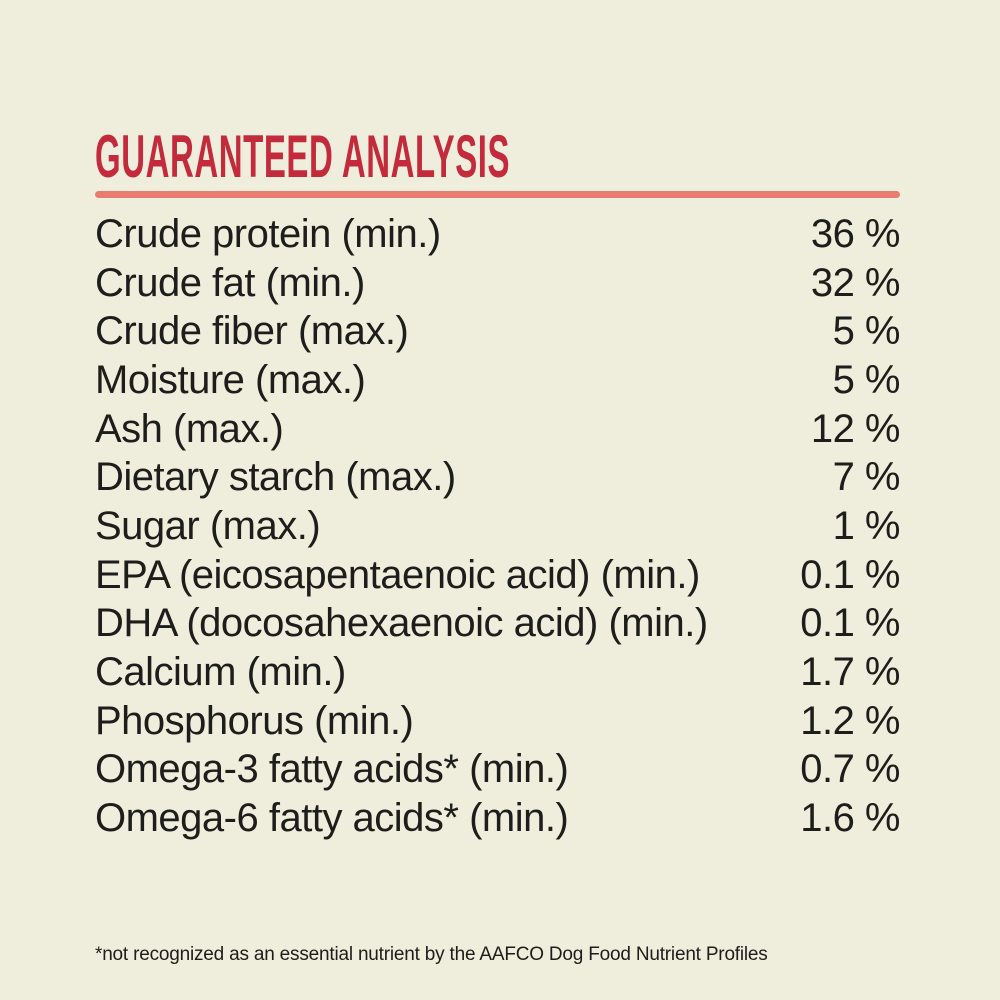 This screenshot has height=1000, width=1000. I want to click on nutrient-row: DHA (docosahexaenoic acid) (min.) 0.1 %, so click(497, 624).